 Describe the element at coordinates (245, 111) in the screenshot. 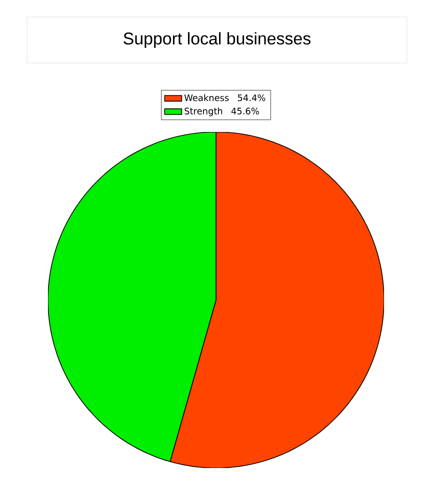

I see `data-label: 45.6%` at that location.